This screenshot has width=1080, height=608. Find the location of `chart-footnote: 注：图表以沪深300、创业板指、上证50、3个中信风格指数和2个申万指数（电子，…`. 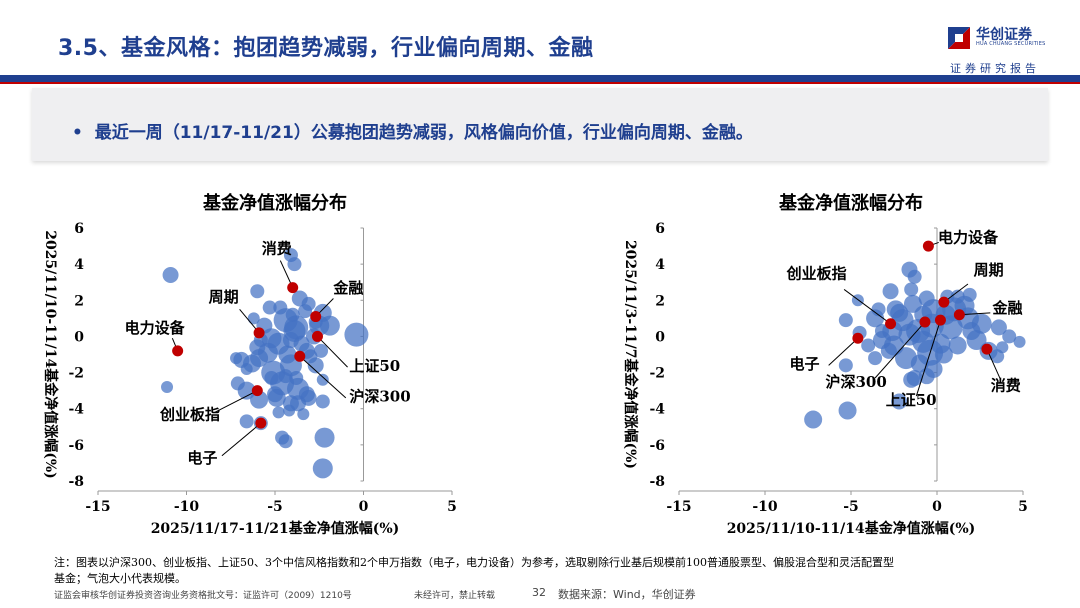

chart-footnote: 注：图表以沪深300、创业板指、上证50、3个中信风格指数和2个申万指数（电子，… is located at coordinates (554, 571).